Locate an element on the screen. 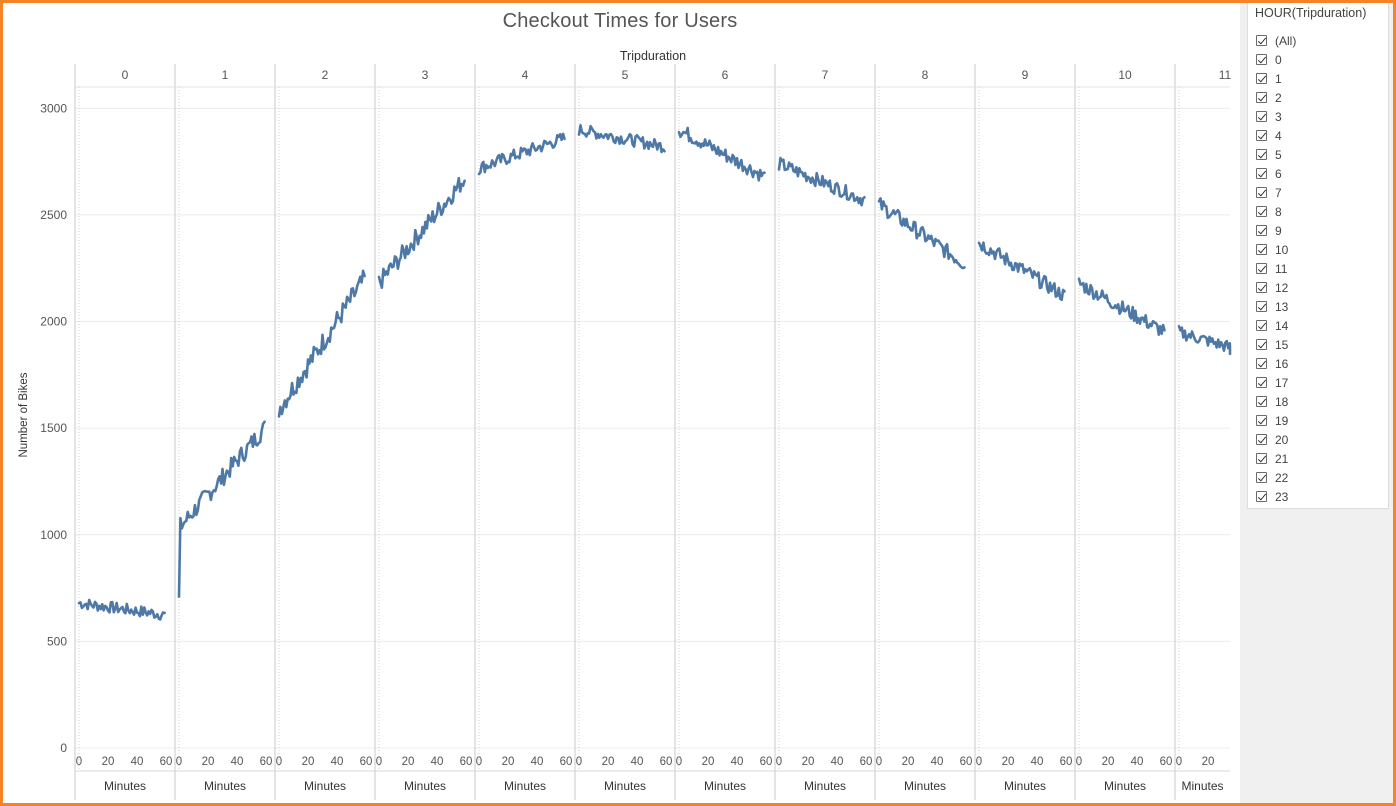 The image size is (1396, 806). filter-item: 4 is located at coordinates (1276, 135).